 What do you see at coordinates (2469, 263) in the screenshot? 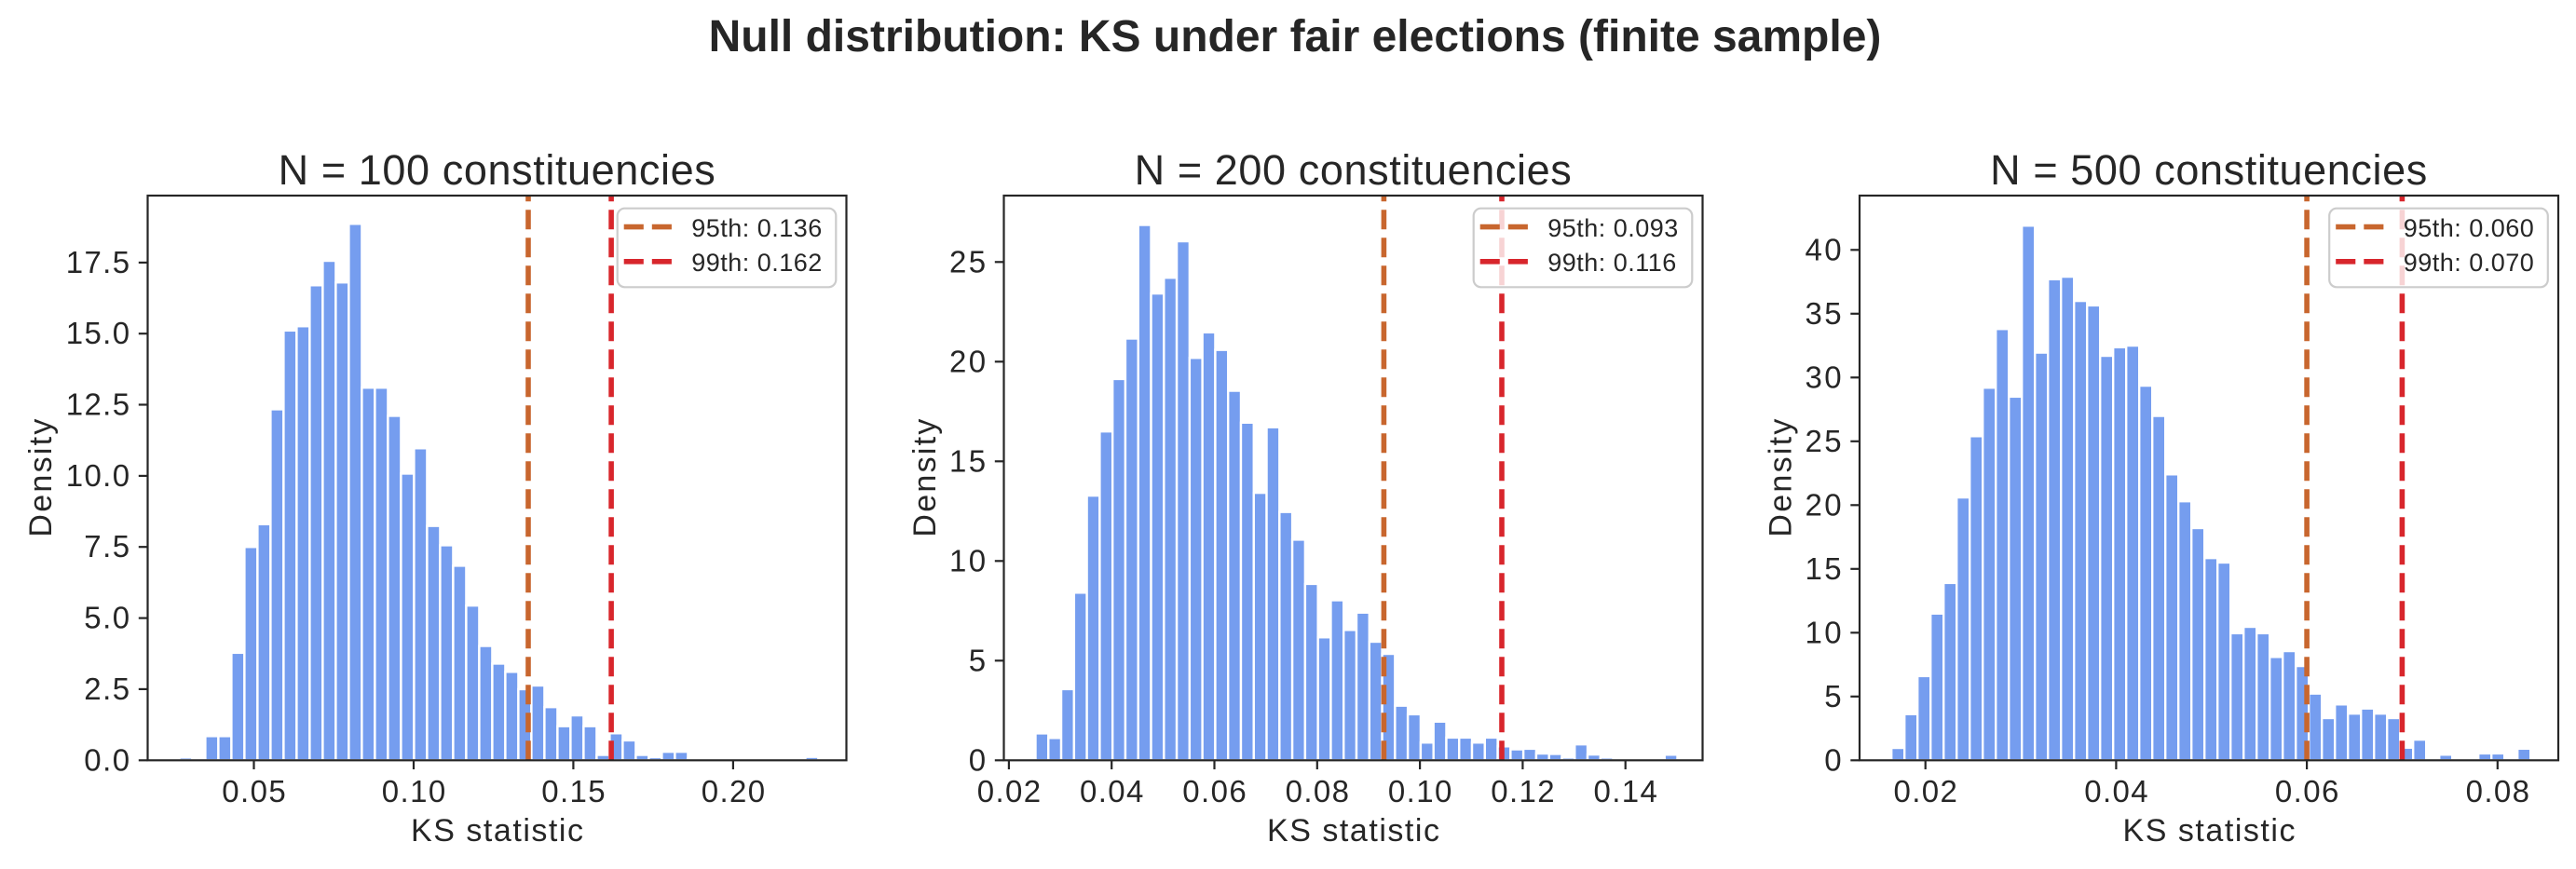
I see `svg-text: 99th: 0.070` at bounding box center [2469, 263].